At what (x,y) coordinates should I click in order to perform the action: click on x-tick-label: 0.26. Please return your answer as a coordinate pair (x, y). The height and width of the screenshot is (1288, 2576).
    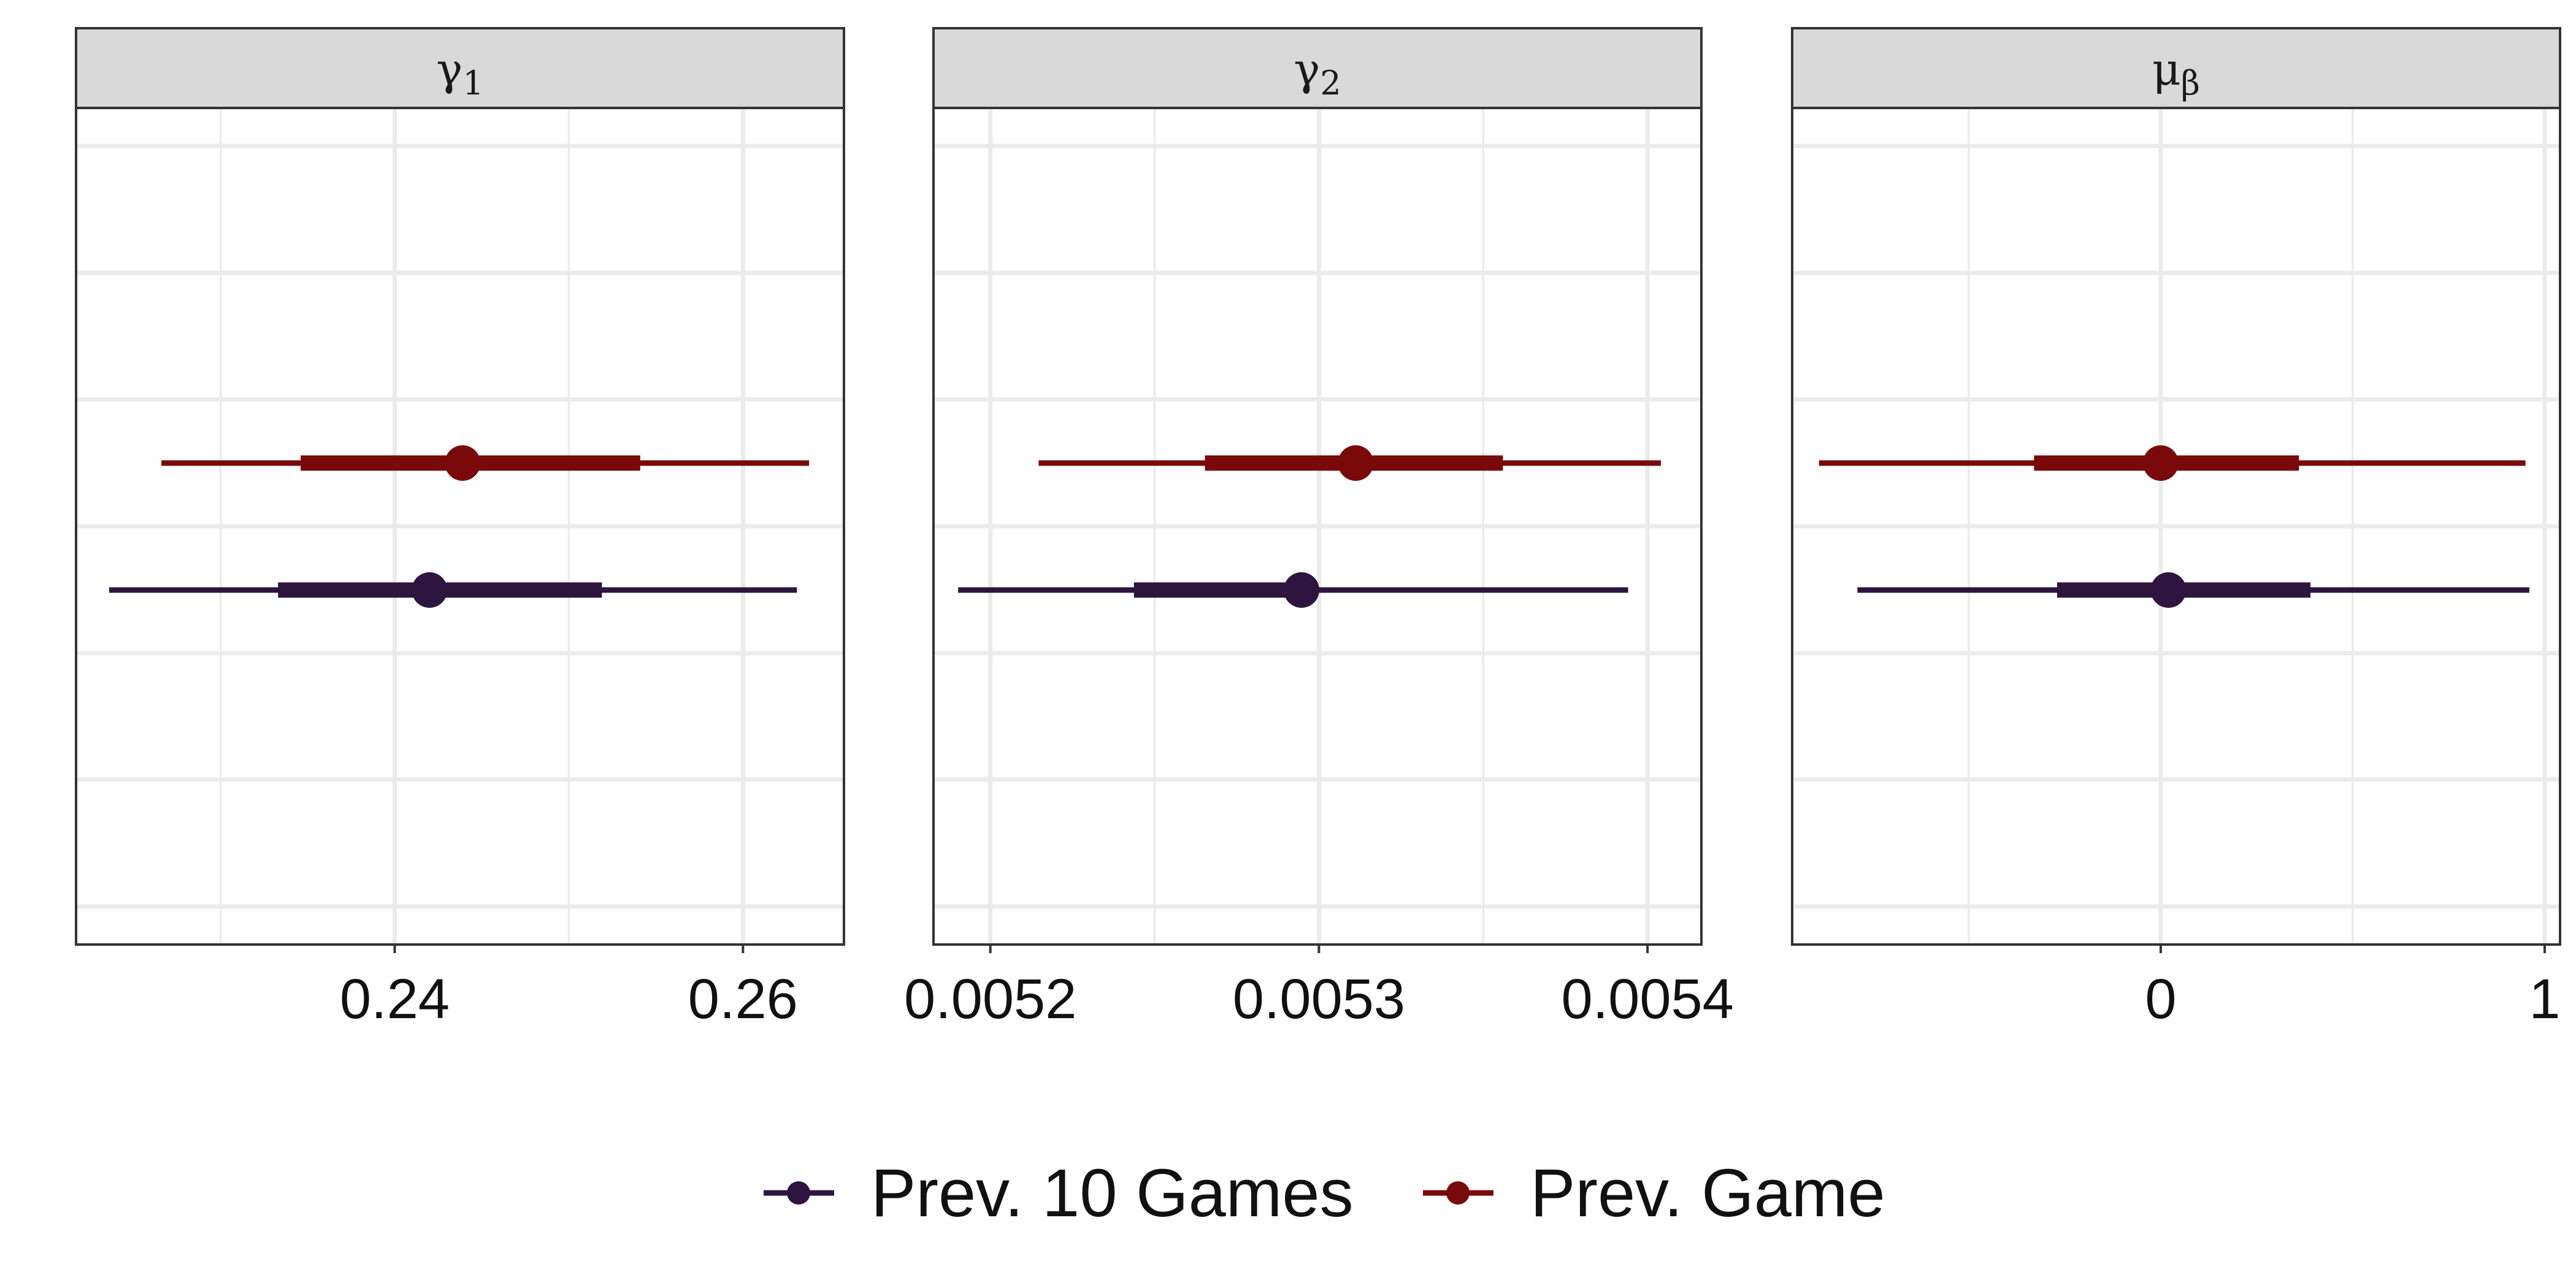
    Looking at the image, I should click on (743, 999).